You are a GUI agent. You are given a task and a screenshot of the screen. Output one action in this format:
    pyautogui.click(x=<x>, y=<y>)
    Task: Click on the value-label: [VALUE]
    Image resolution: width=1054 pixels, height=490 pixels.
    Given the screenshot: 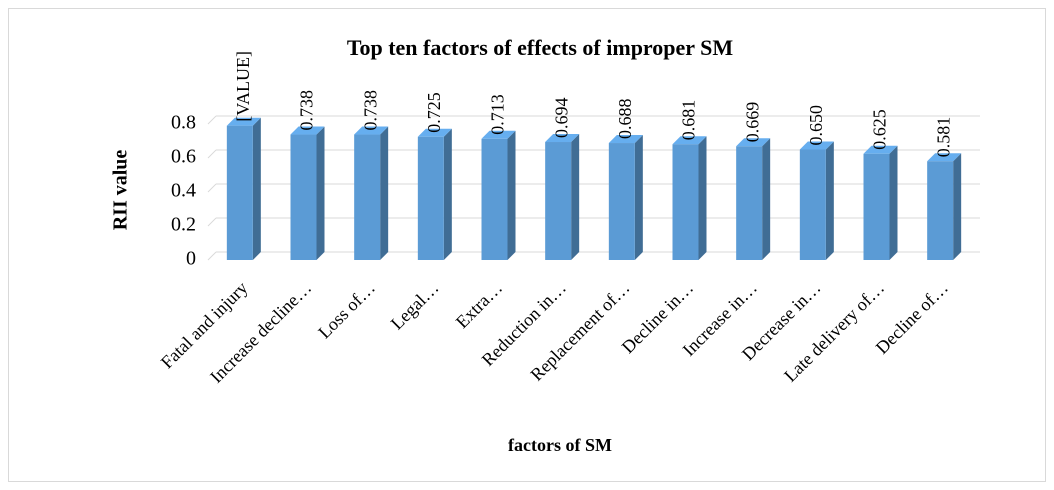 What is the action you would take?
    pyautogui.click(x=243, y=86)
    